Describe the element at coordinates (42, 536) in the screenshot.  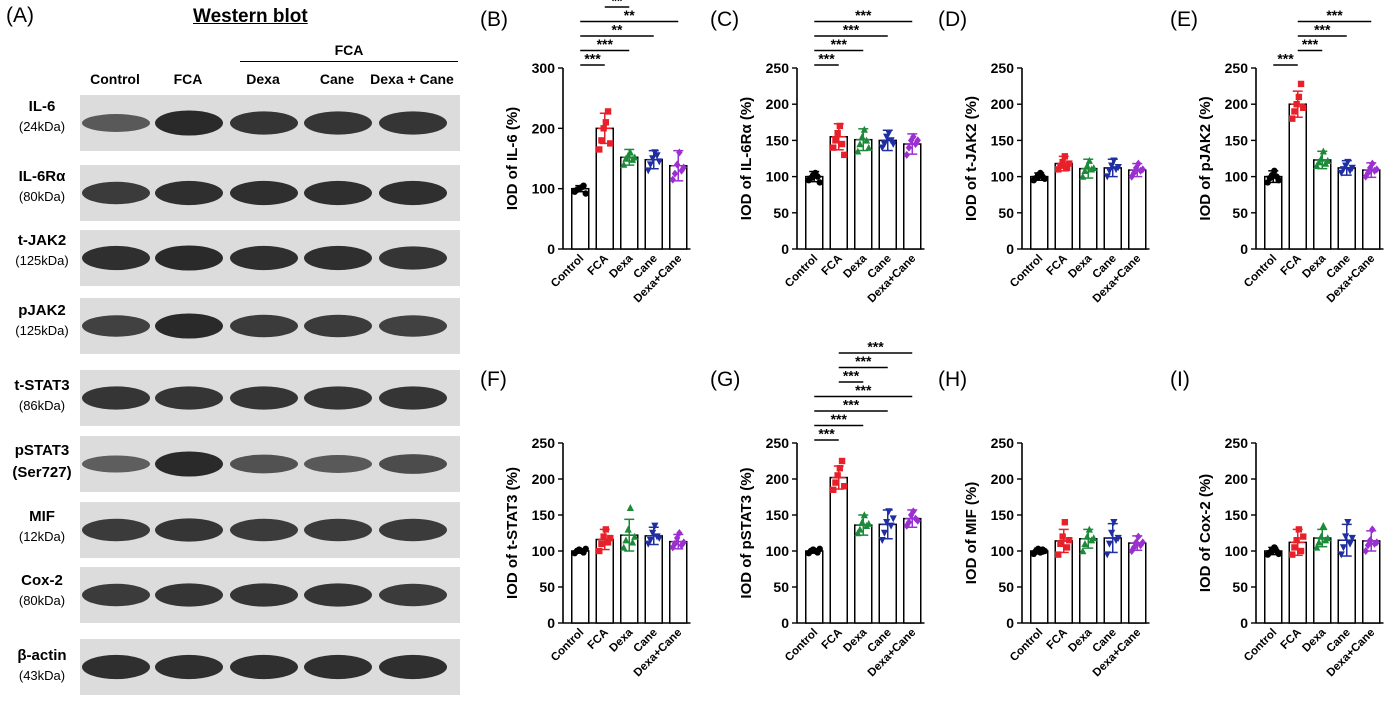
I see `protein-kda-mif: (12kDa)` at that location.